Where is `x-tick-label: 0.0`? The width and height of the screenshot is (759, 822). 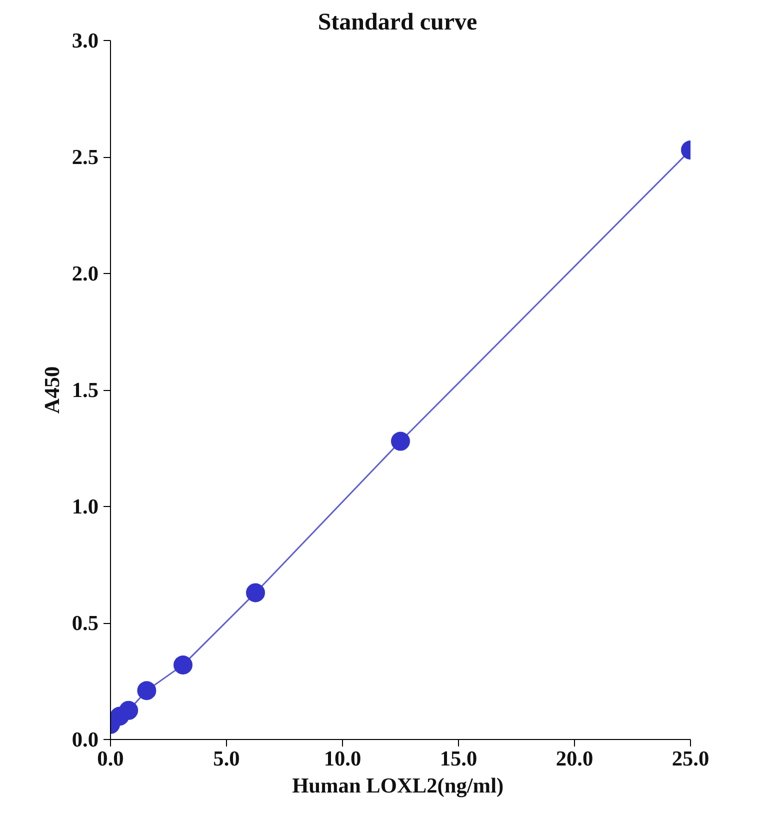
x-tick-label: 0.0 is located at coordinates (110, 758).